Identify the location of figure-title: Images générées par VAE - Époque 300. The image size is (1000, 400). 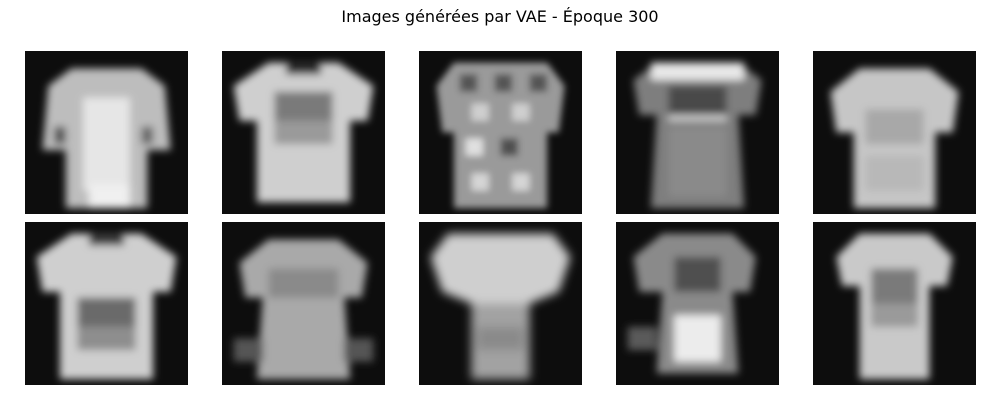
(500, 16).